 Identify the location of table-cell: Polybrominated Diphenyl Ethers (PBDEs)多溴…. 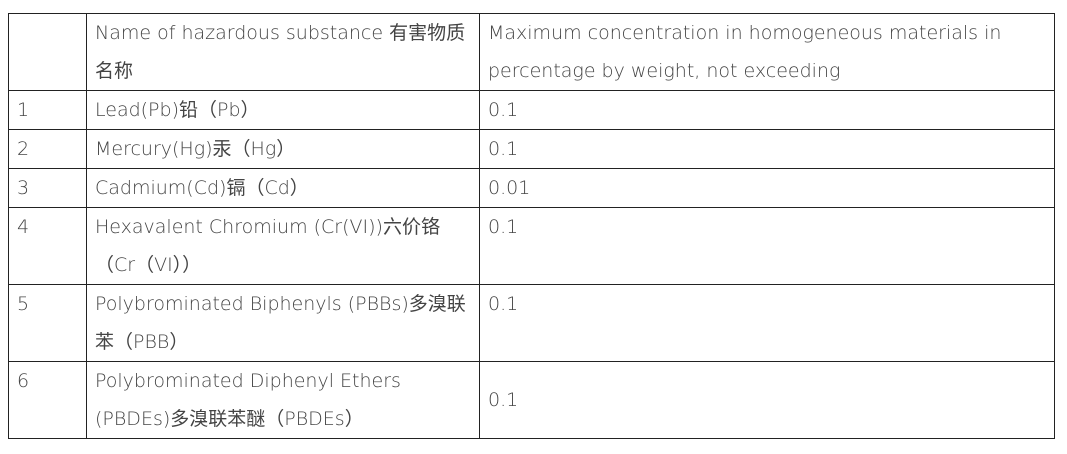
(283, 400).